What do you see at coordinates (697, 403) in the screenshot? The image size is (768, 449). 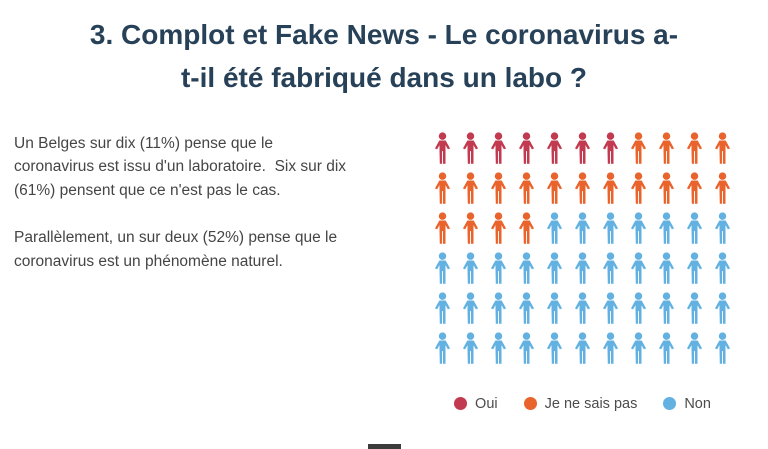 I see `legend-label: Non` at bounding box center [697, 403].